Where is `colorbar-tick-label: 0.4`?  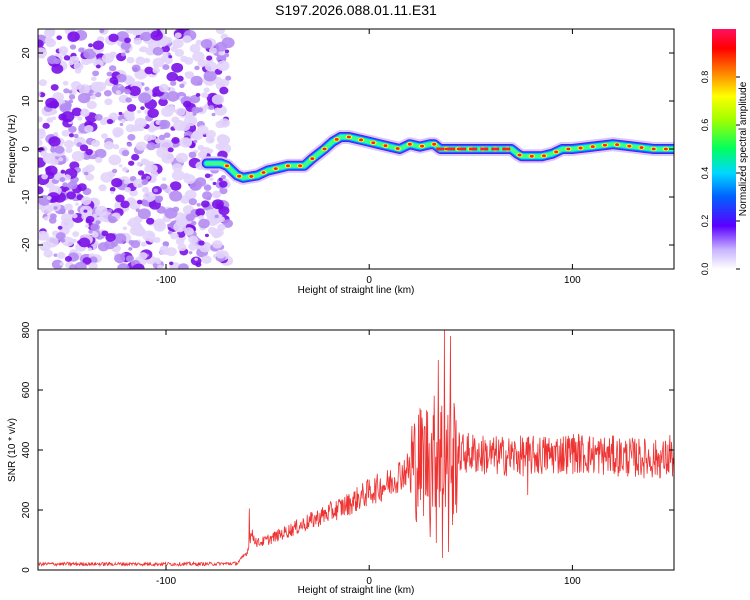 colorbar-tick-label: 0.4 is located at coordinates (705, 173).